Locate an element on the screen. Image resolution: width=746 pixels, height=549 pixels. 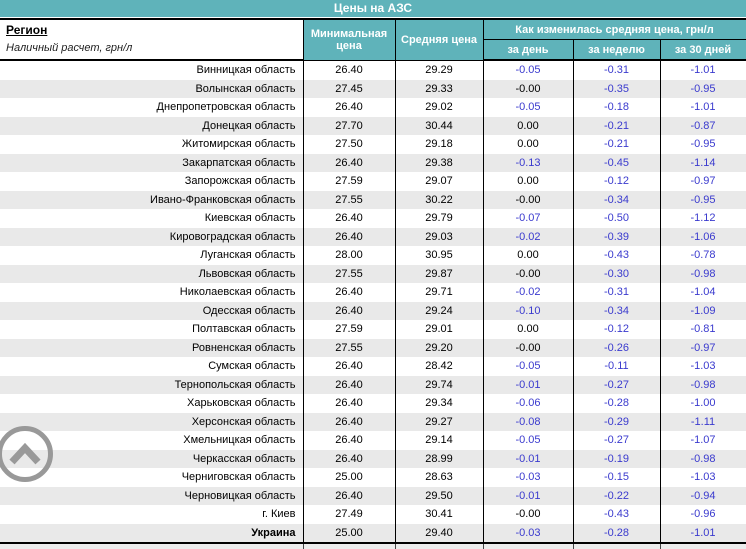
region-cell: Полтавская область is located at coordinates (244, 329).